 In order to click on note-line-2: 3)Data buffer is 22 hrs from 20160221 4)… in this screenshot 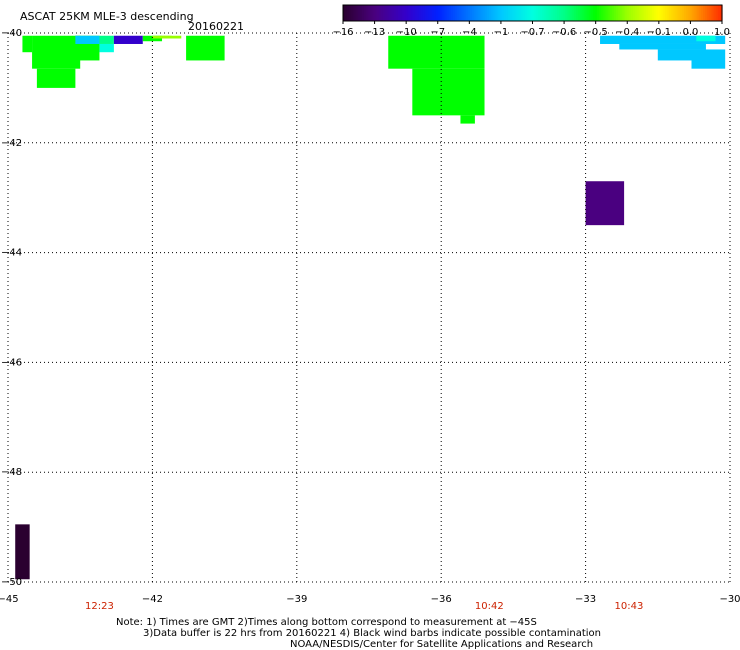, I will do `click(372, 633)`.